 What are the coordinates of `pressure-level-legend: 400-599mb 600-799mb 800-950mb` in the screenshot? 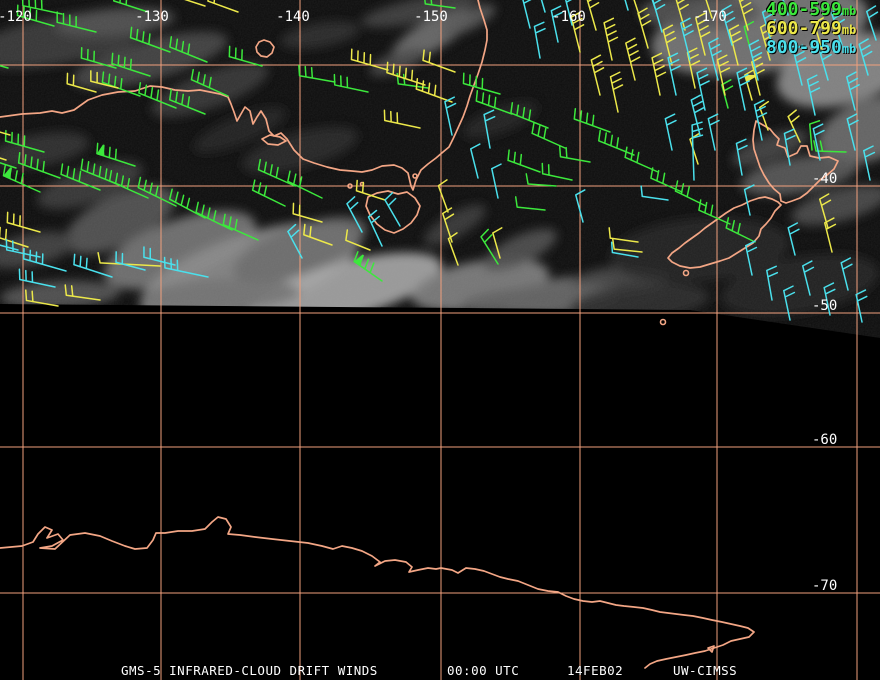 It's located at (811, 28).